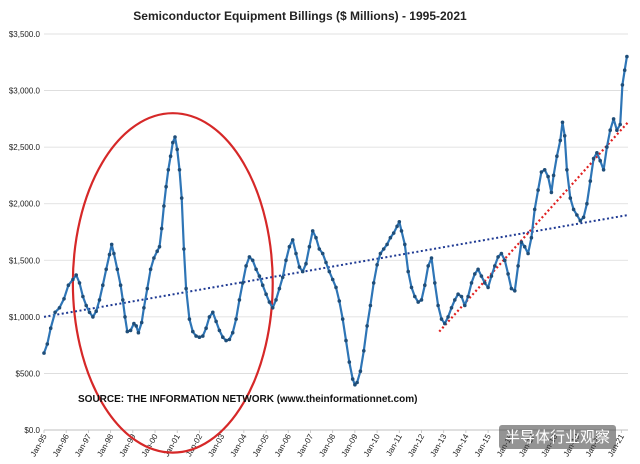  I want to click on y-tick-label: $500.0, so click(28, 373).